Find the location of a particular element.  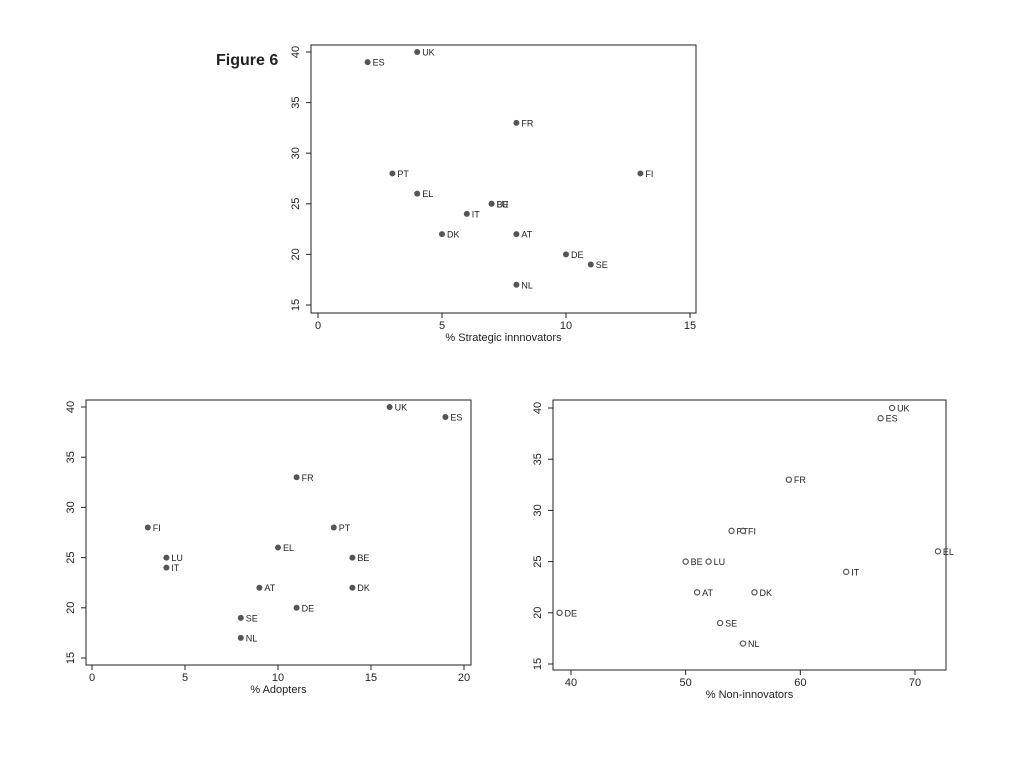

x-tick-label: 40 is located at coordinates (571, 683).